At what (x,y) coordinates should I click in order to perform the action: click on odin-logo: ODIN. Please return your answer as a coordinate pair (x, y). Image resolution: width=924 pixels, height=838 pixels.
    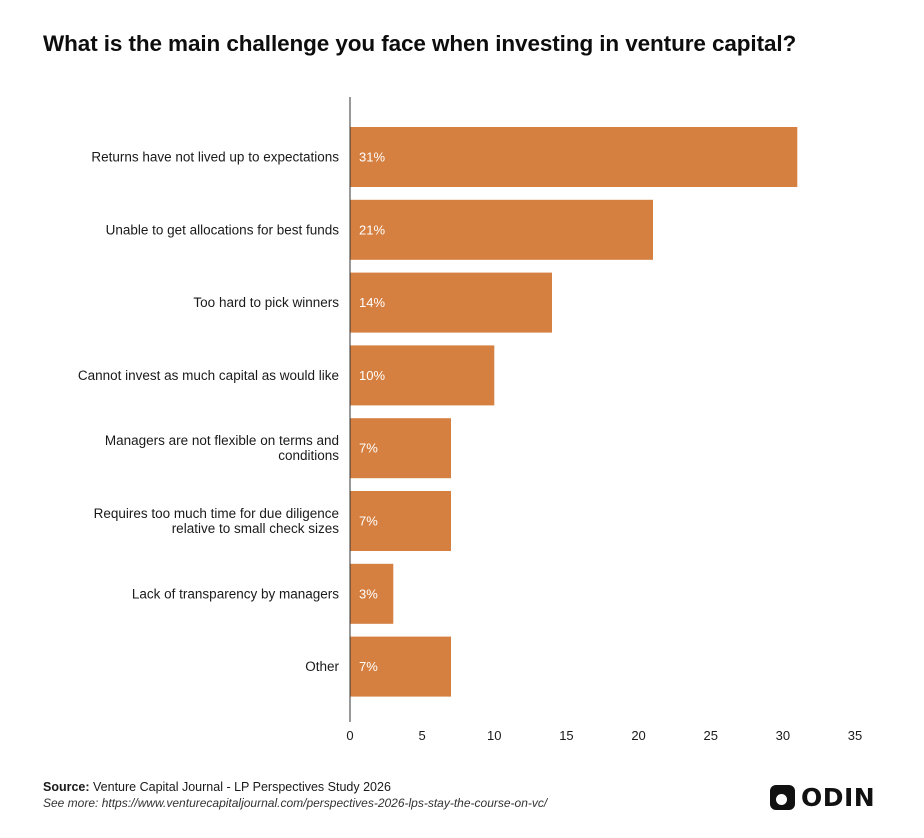
    Looking at the image, I should click on (823, 797).